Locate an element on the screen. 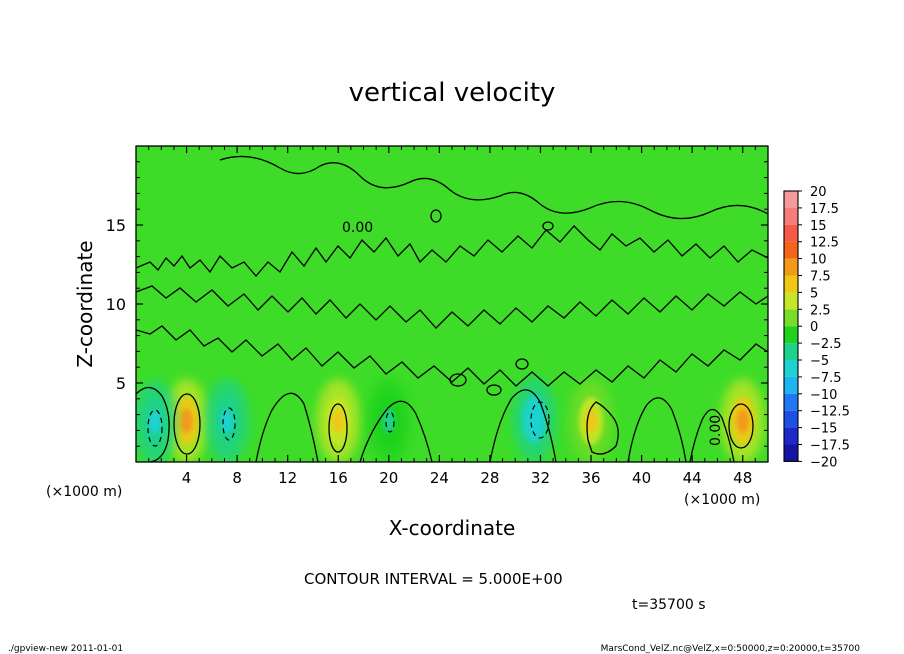 Image resolution: width=904 pixels, height=654 pixels. footer-left: ./gpview-new 2011-01-01 is located at coordinates (65, 649).